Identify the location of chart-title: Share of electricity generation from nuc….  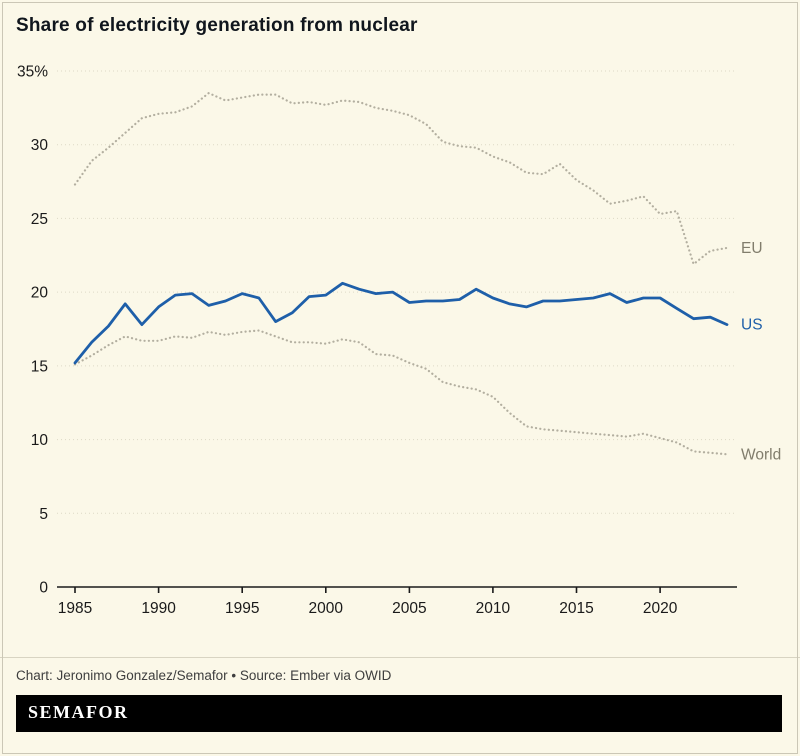
(217, 25).